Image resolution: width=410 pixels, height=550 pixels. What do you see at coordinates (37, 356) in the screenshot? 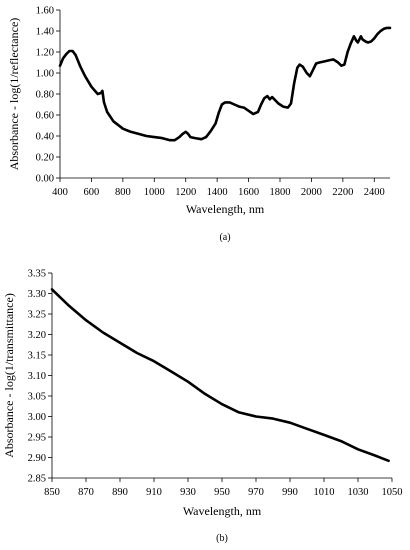
I see `y-tick-label: 3.15` at bounding box center [37, 356].